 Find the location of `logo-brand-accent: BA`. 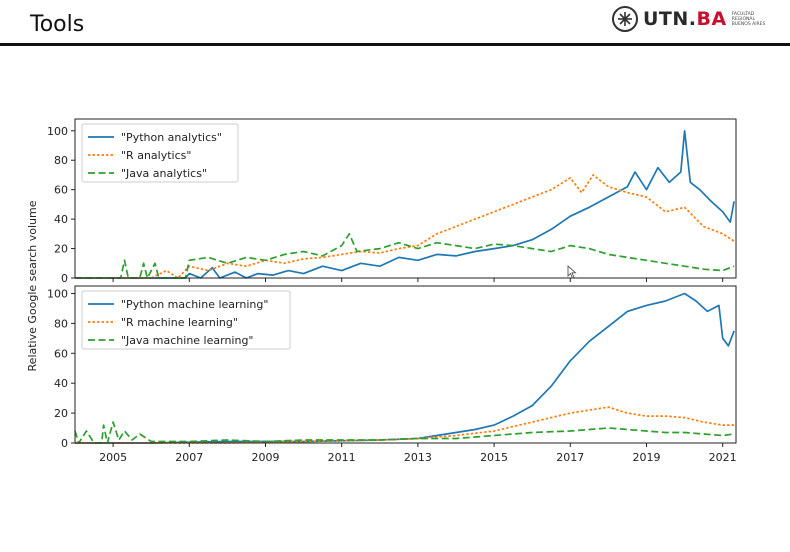

logo-brand-accent: BA is located at coordinates (711, 19).